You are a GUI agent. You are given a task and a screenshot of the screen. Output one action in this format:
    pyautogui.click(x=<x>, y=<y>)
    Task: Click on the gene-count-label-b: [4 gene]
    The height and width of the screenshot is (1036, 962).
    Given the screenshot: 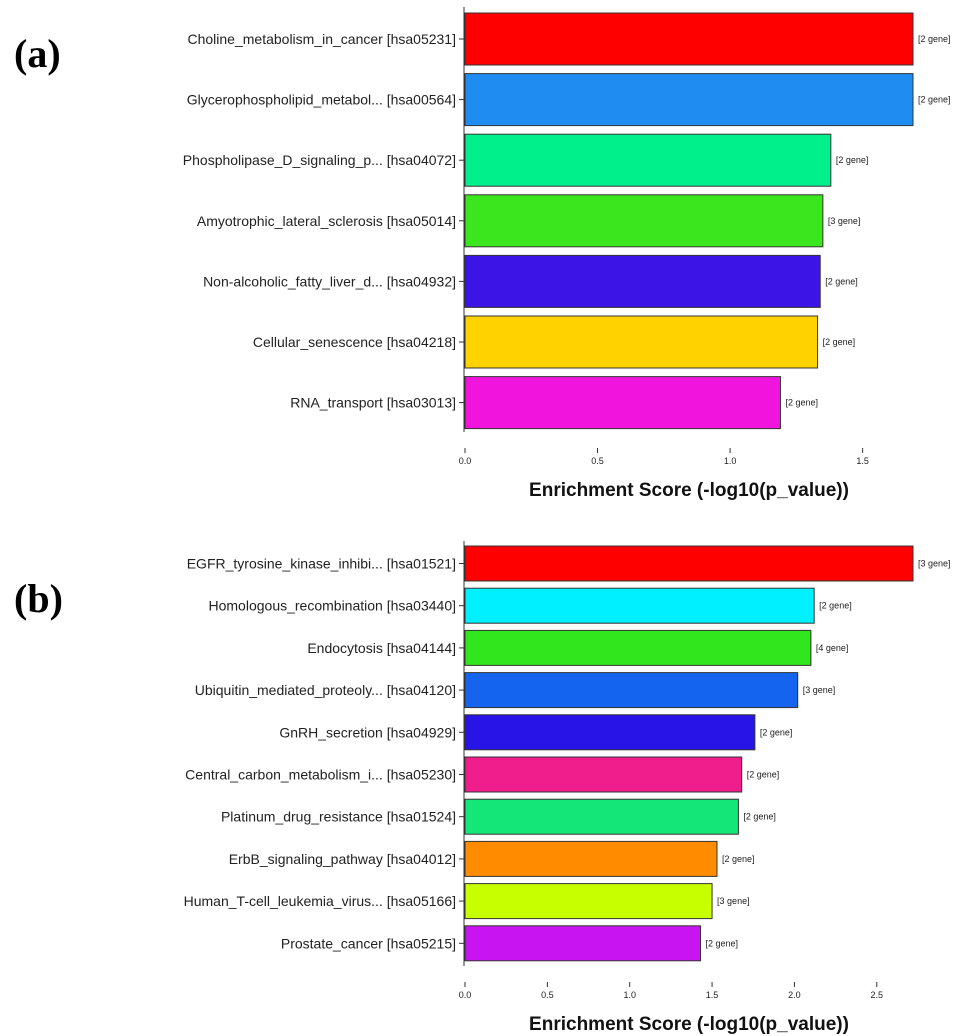 What is the action you would take?
    pyautogui.click(x=832, y=648)
    